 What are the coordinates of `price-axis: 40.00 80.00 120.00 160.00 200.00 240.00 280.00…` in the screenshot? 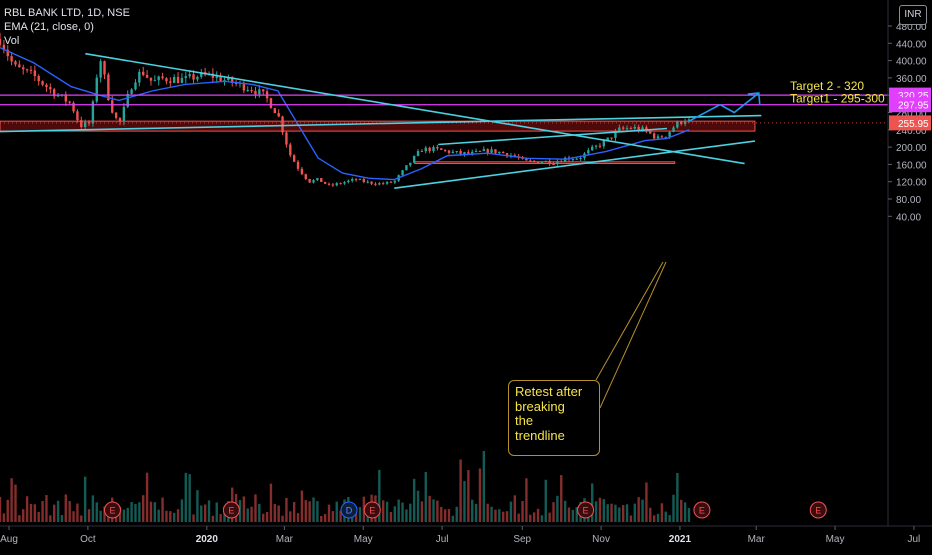 It's located at (907, 263).